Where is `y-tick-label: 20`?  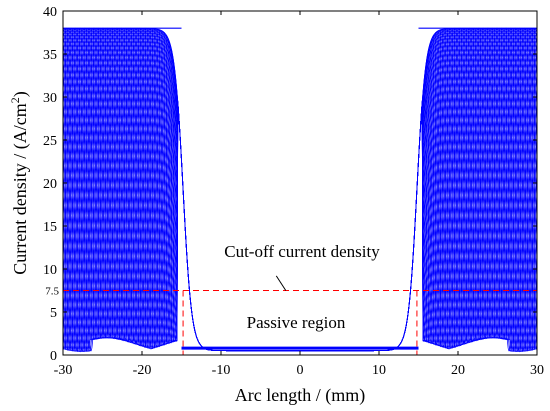
y-tick-label: 20 is located at coordinates (50, 184).